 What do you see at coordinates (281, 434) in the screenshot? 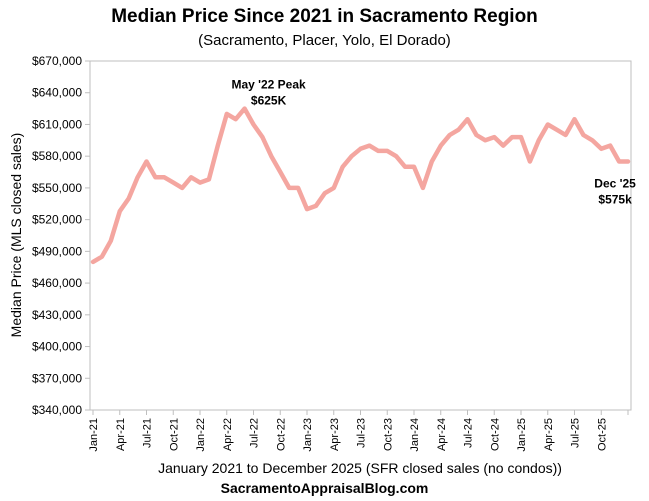
I see `x-tick-label: Oct-22` at bounding box center [281, 434].